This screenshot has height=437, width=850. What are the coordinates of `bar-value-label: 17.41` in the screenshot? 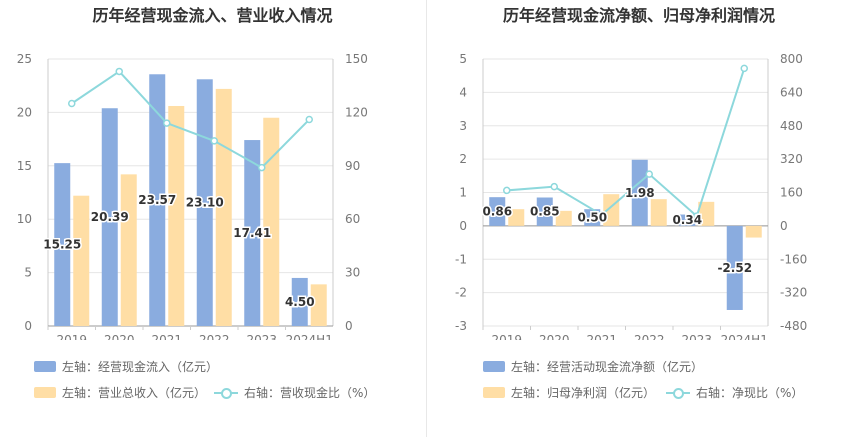 It's located at (252, 233).